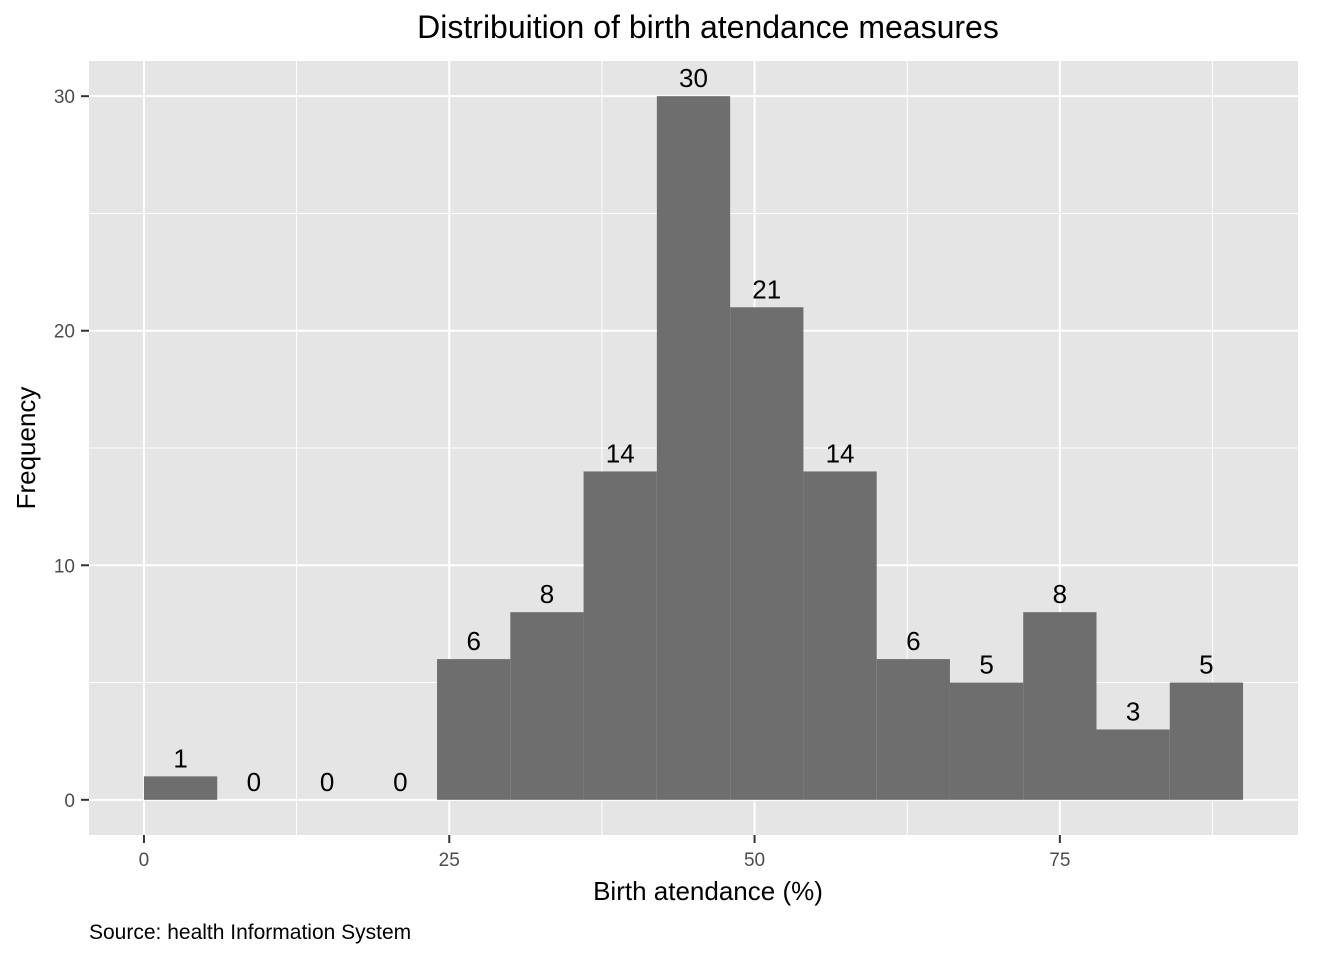 The height and width of the screenshot is (965, 1344). Describe the element at coordinates (64, 332) in the screenshot. I see `y-tick-label: 20` at that location.